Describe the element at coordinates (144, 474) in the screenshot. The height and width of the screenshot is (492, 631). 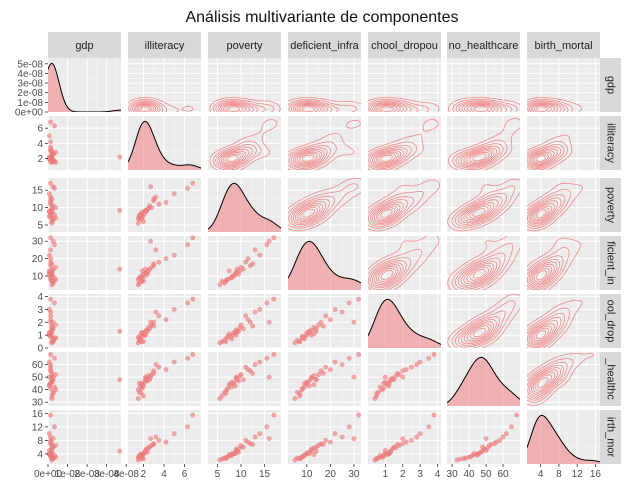
I see `x-tick-label: 2` at that location.